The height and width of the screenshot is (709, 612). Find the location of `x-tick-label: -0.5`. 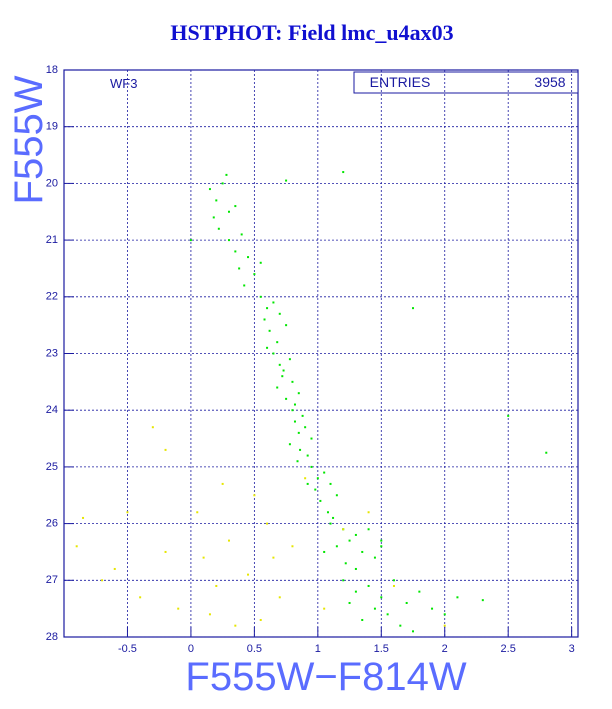

x-tick-label: -0.5 is located at coordinates (127, 649).